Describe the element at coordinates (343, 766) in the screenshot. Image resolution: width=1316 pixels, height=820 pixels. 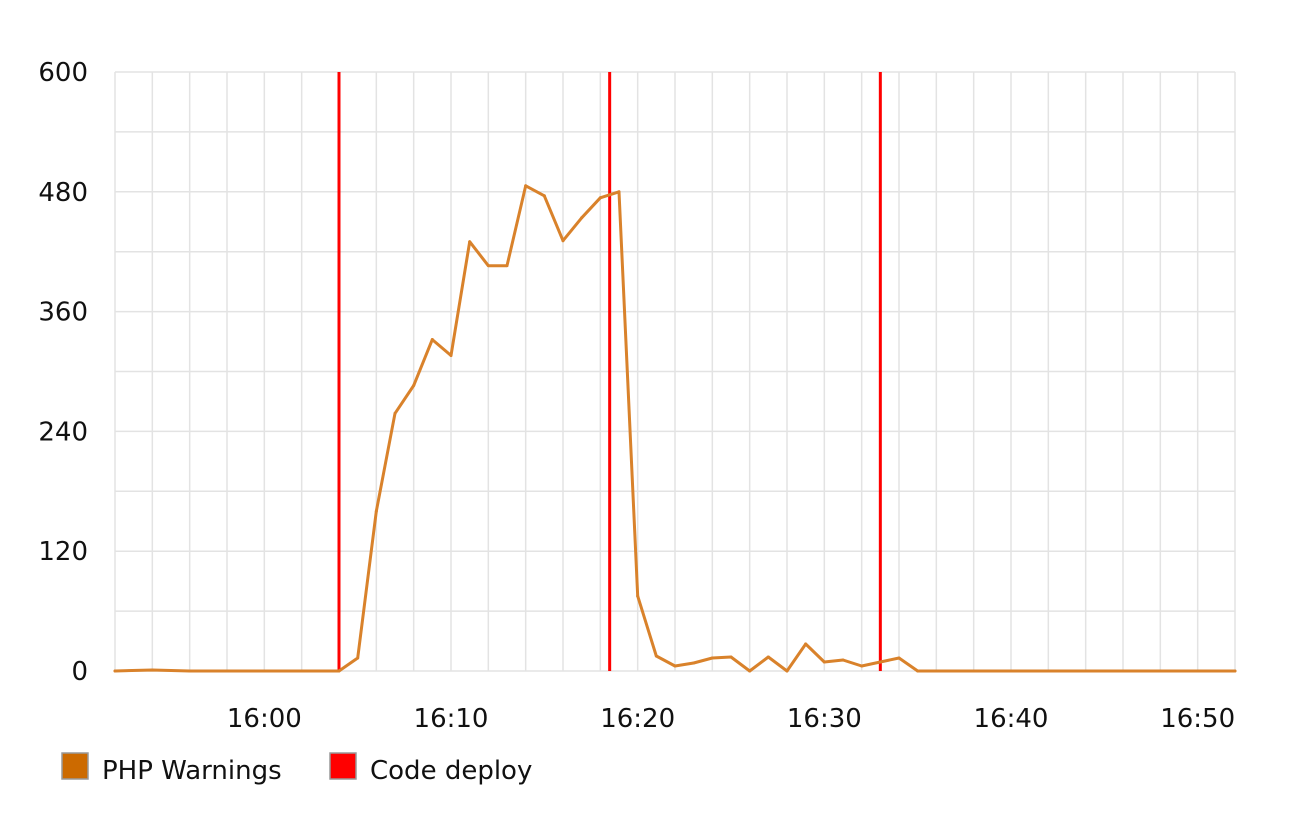
I see `legend-swatch-code-deploy` at that location.